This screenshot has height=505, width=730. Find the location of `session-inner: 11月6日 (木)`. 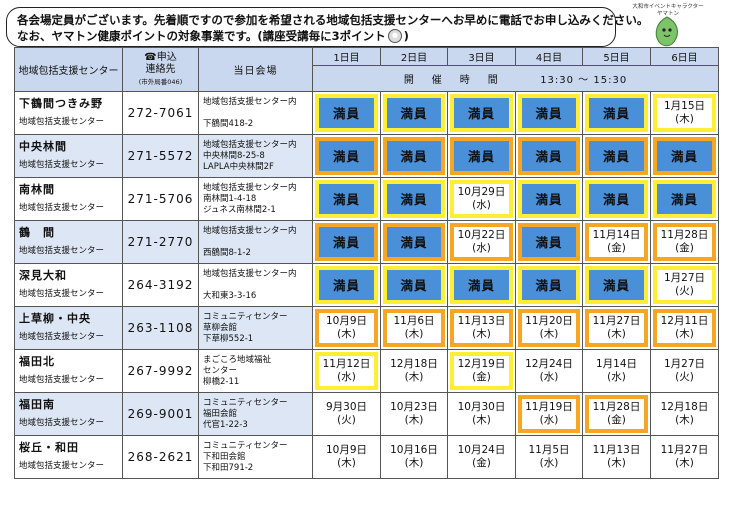

session-inner: 11月6日 (木) is located at coordinates (414, 328).